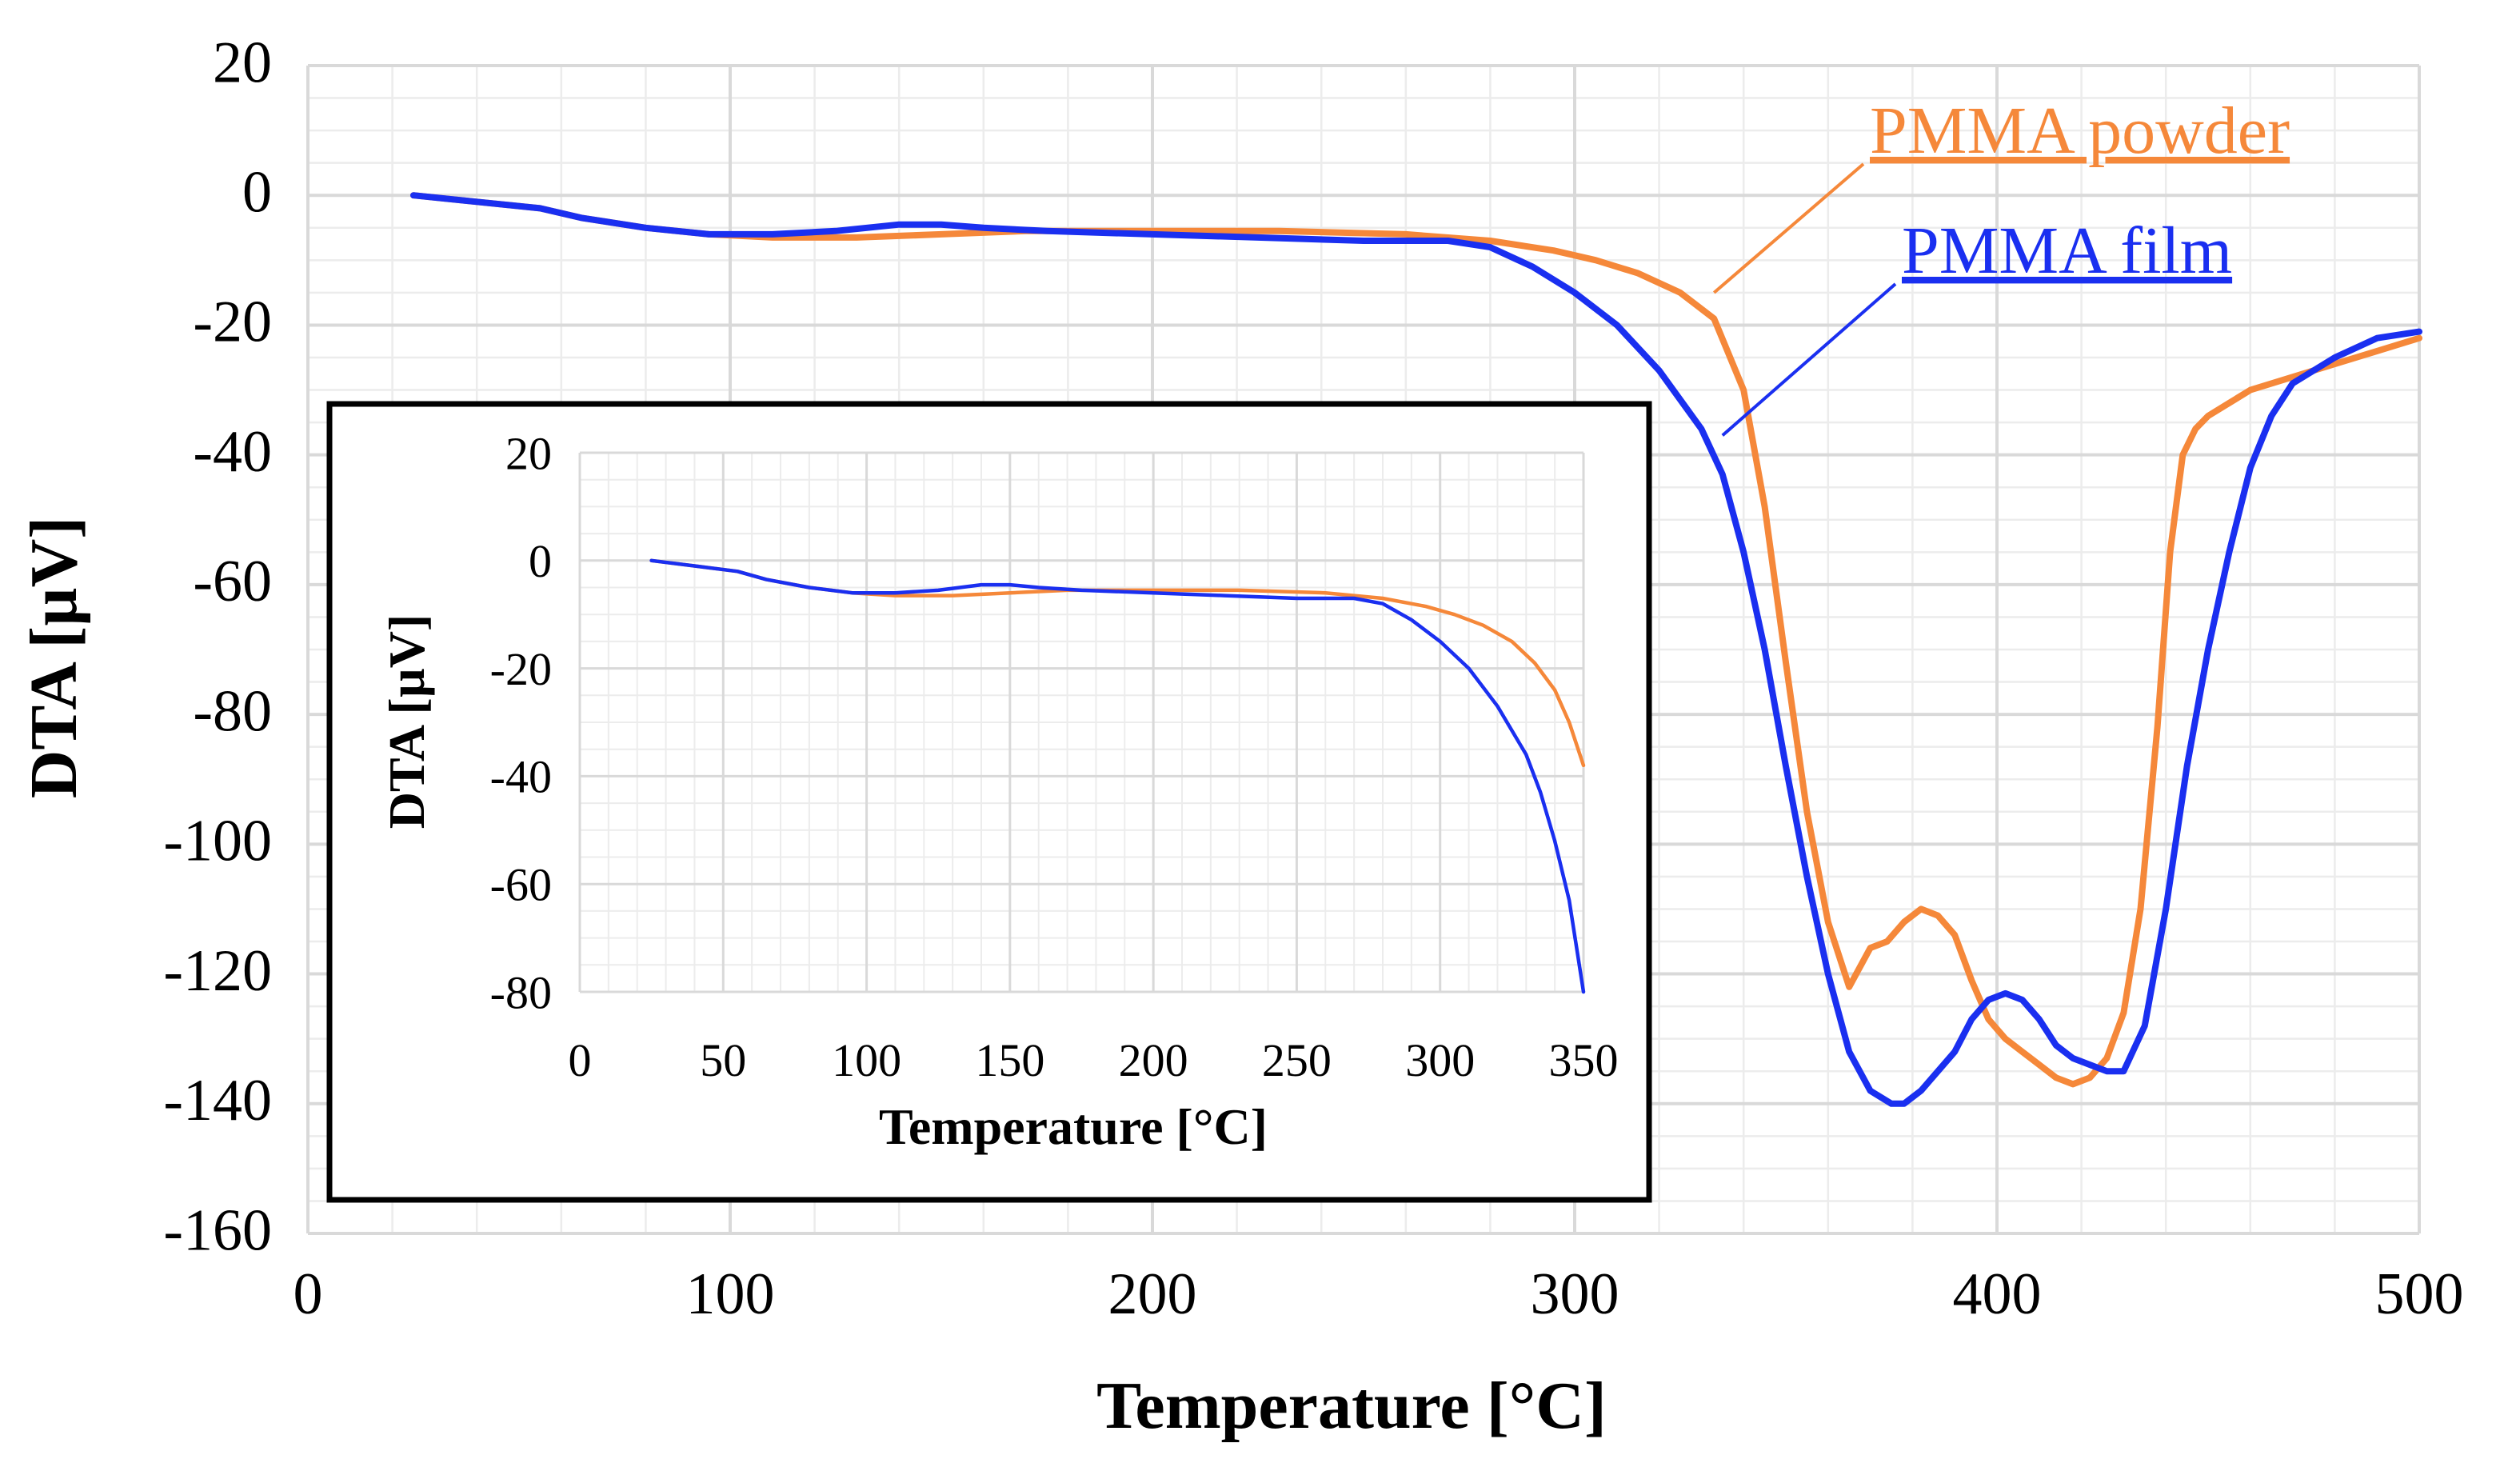 The width and height of the screenshot is (2520, 1459). Describe the element at coordinates (723, 1060) in the screenshot. I see `inset-x-tick-label: 50` at that location.